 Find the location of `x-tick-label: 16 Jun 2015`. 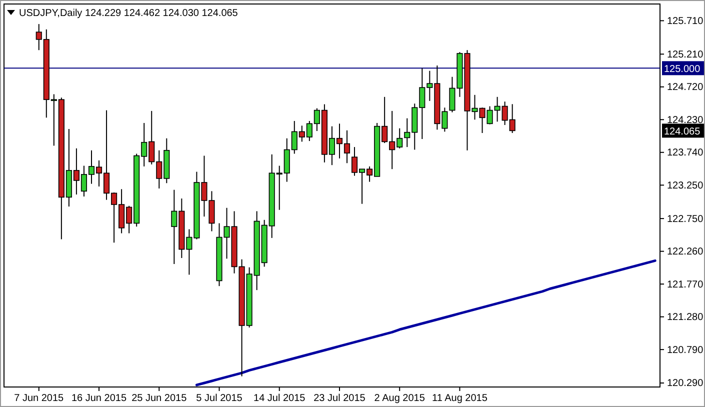

x-tick-label: 16 Jun 2015 is located at coordinates (99, 398).